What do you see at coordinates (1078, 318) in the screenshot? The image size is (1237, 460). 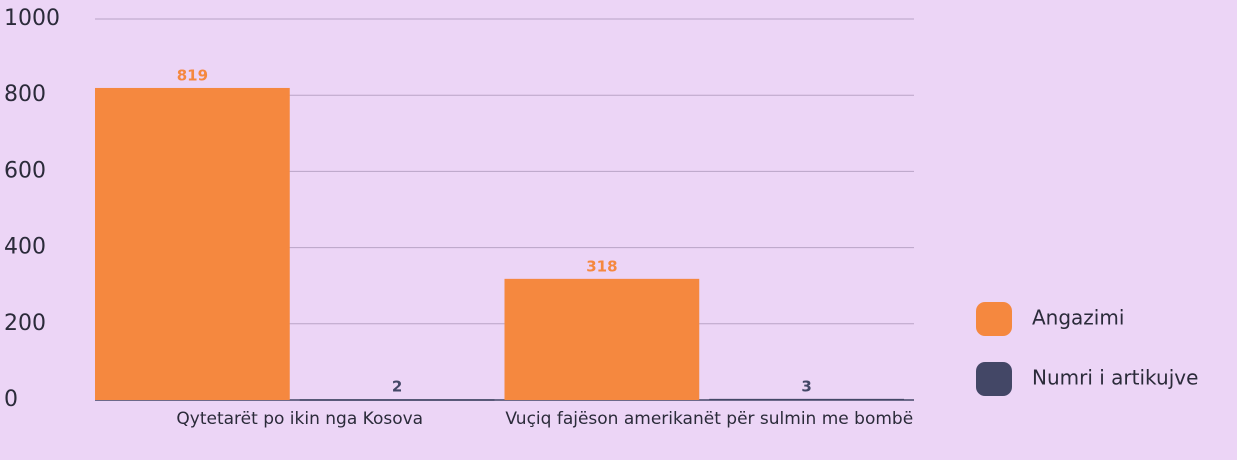 I see `legend-label: Angazimi` at bounding box center [1078, 318].